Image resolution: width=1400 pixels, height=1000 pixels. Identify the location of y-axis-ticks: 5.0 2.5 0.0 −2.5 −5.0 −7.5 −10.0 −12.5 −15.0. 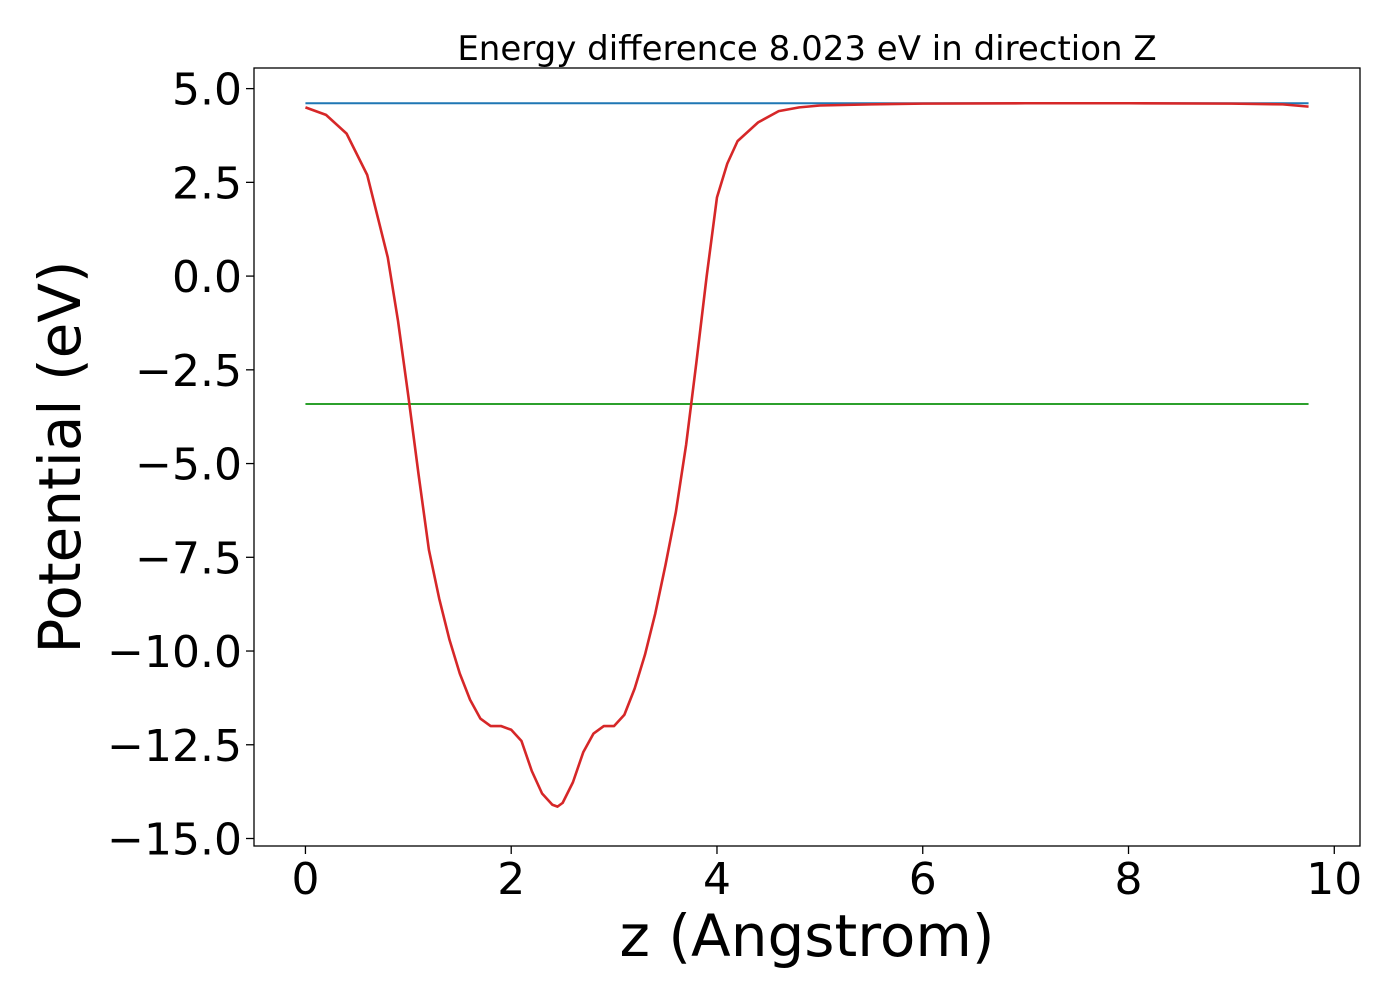
(180, 465).